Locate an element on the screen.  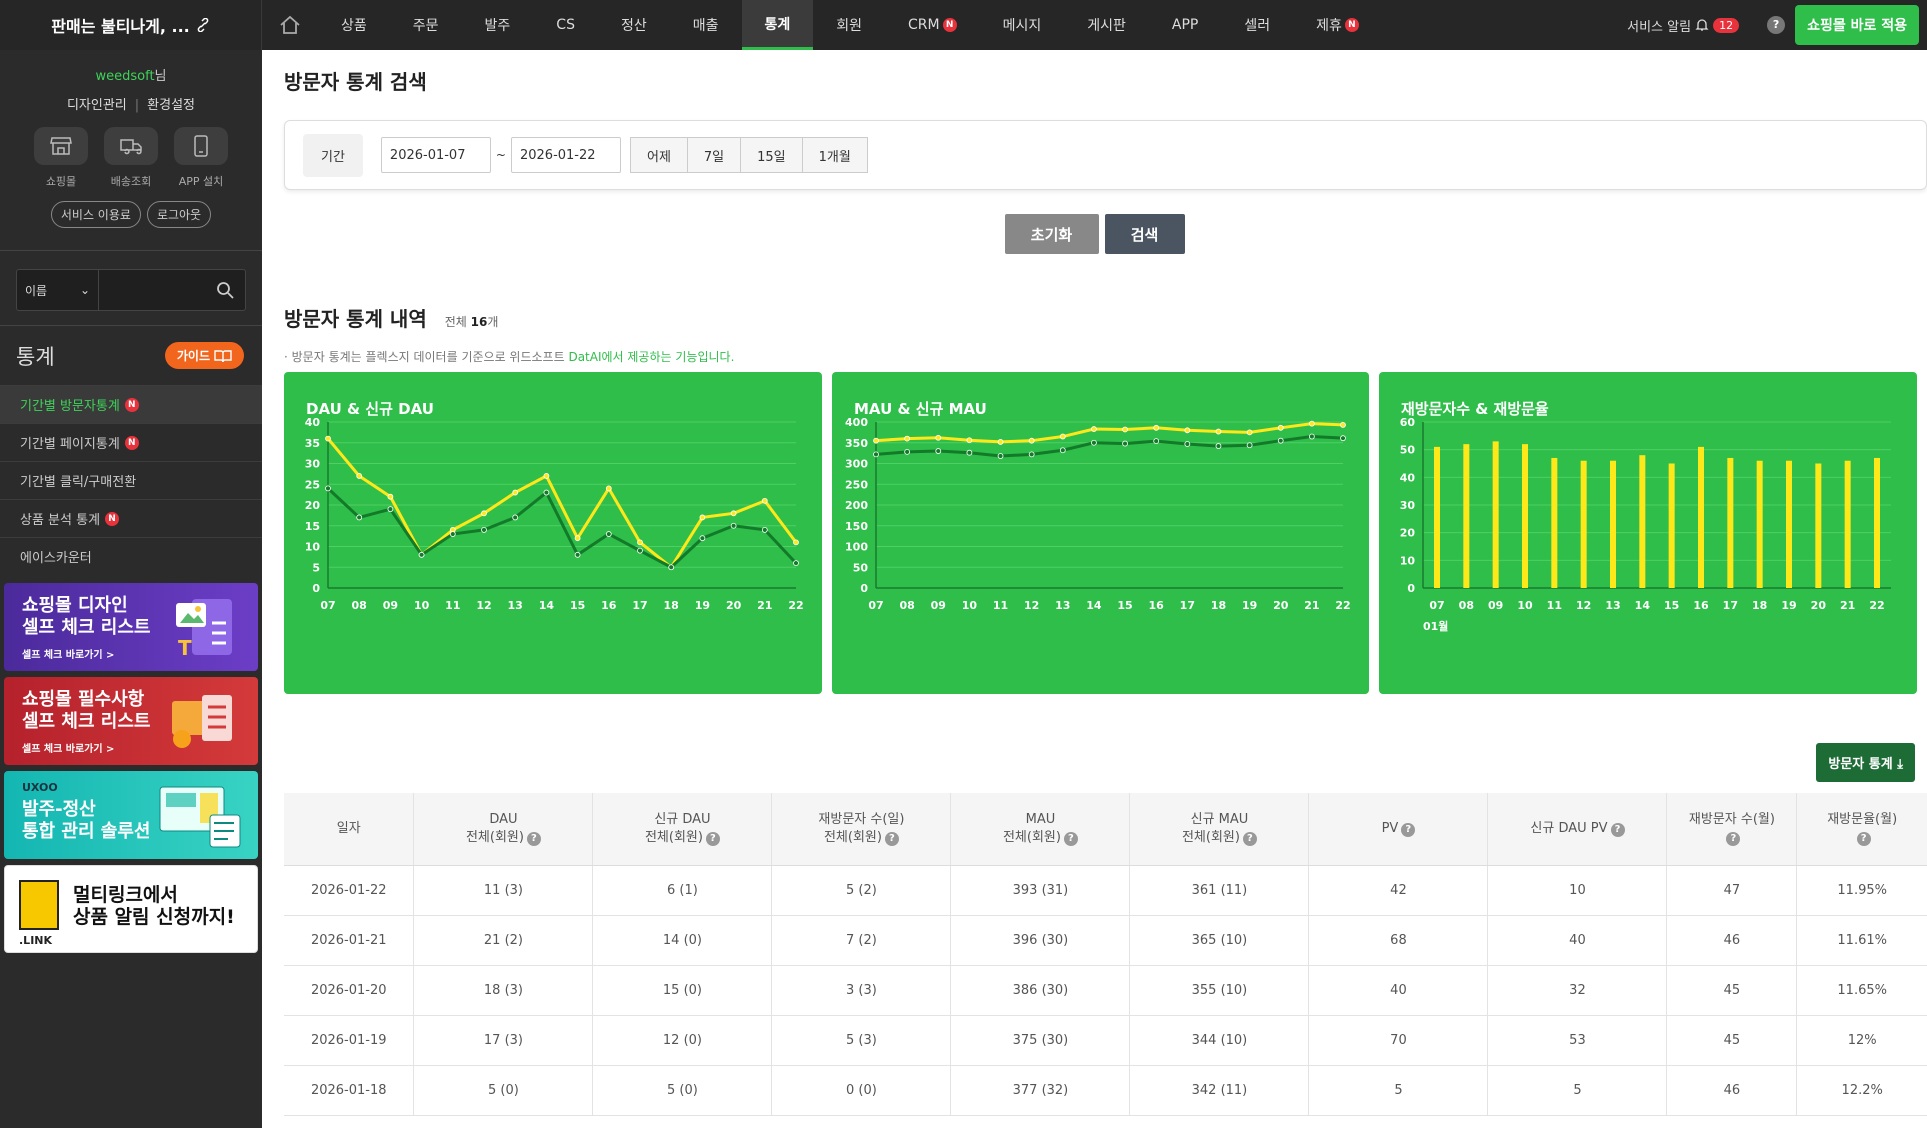
service-alert: 서비스 알림 12 is located at coordinates (1683, 25).